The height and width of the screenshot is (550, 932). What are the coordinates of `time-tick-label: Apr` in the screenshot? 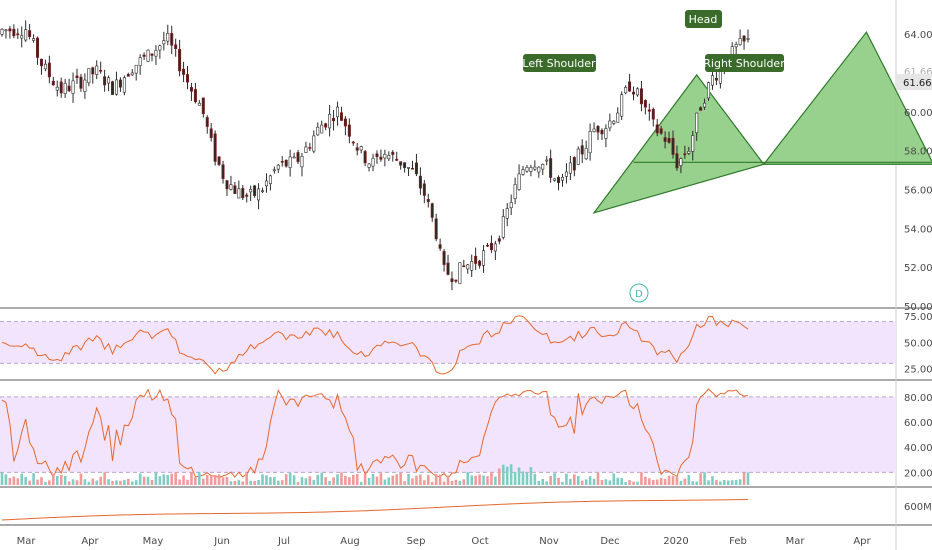 It's located at (862, 541).